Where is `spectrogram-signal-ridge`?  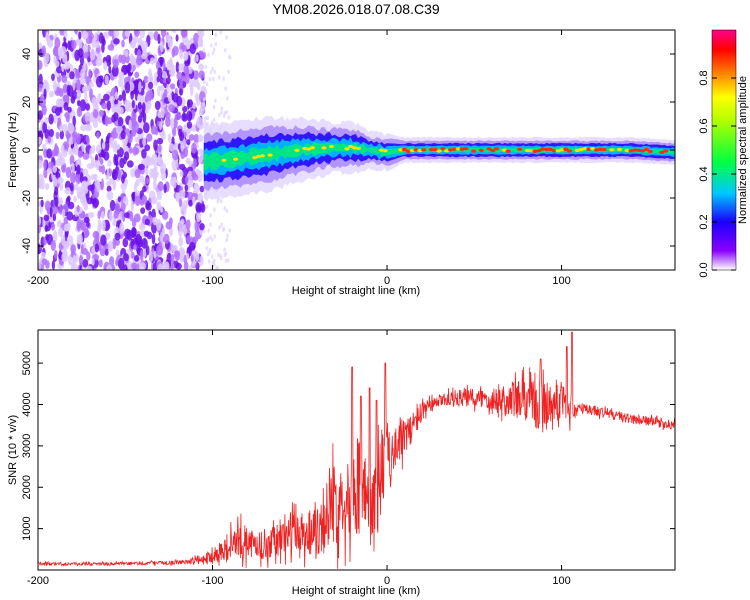 spectrogram-signal-ridge is located at coordinates (439, 158).